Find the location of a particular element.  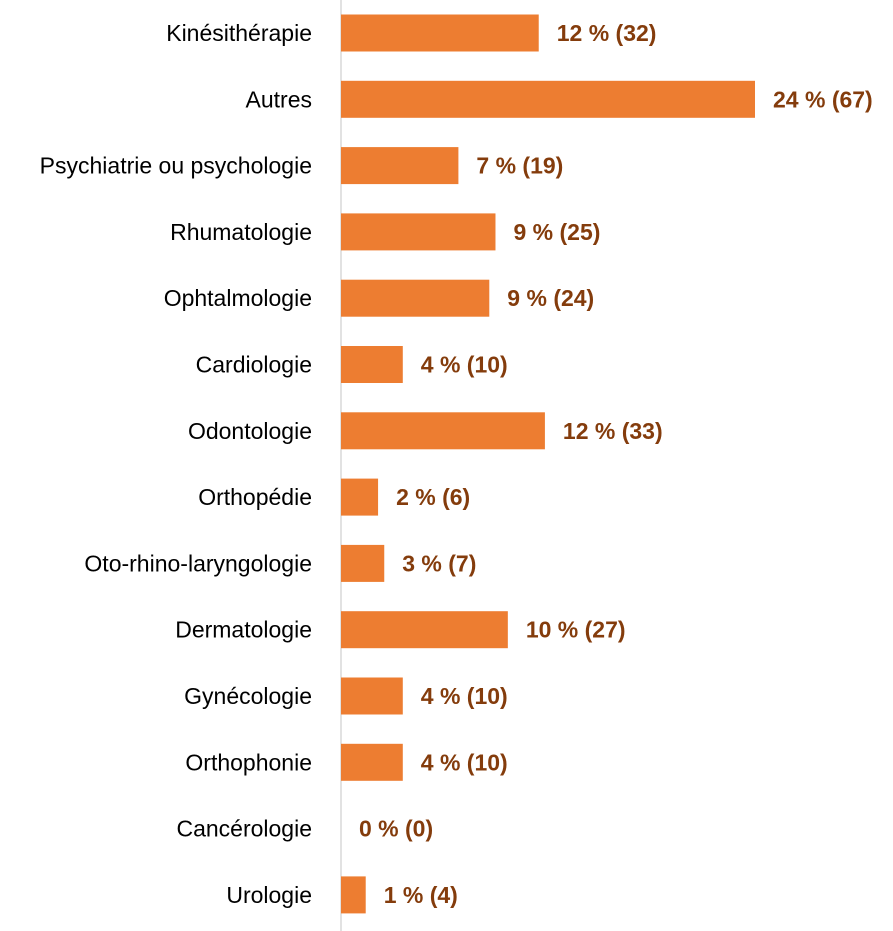

data-label: 7 % (19) is located at coordinates (519, 166).